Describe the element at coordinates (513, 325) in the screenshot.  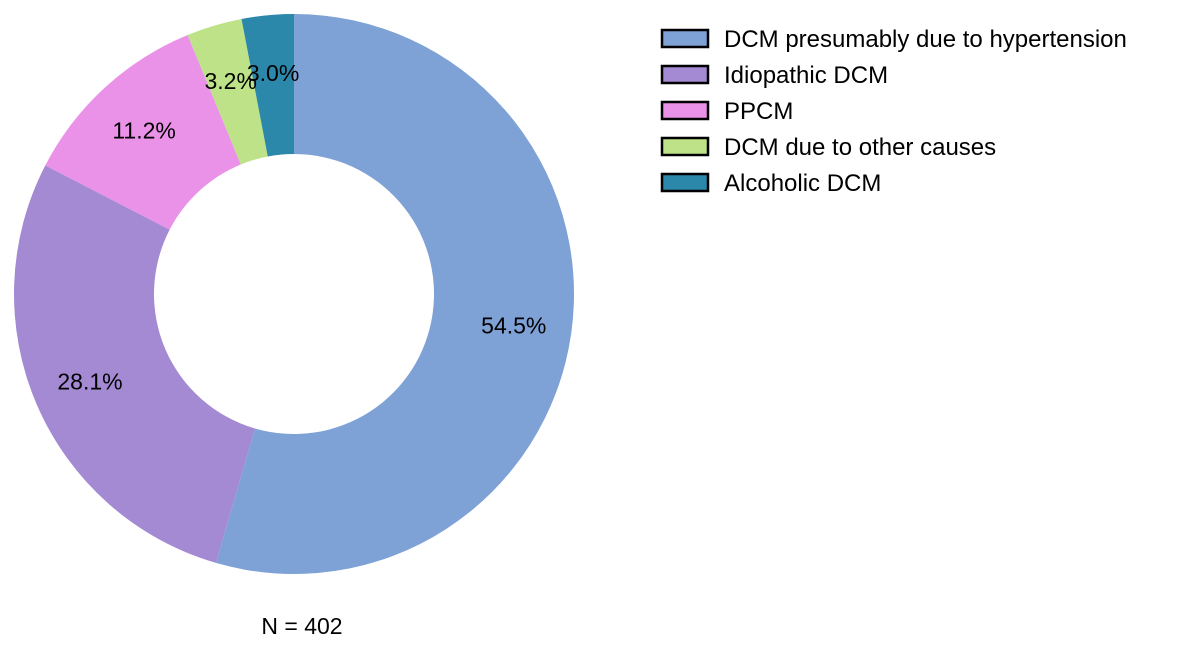
I see `slice-label-1: 54.5%` at that location.